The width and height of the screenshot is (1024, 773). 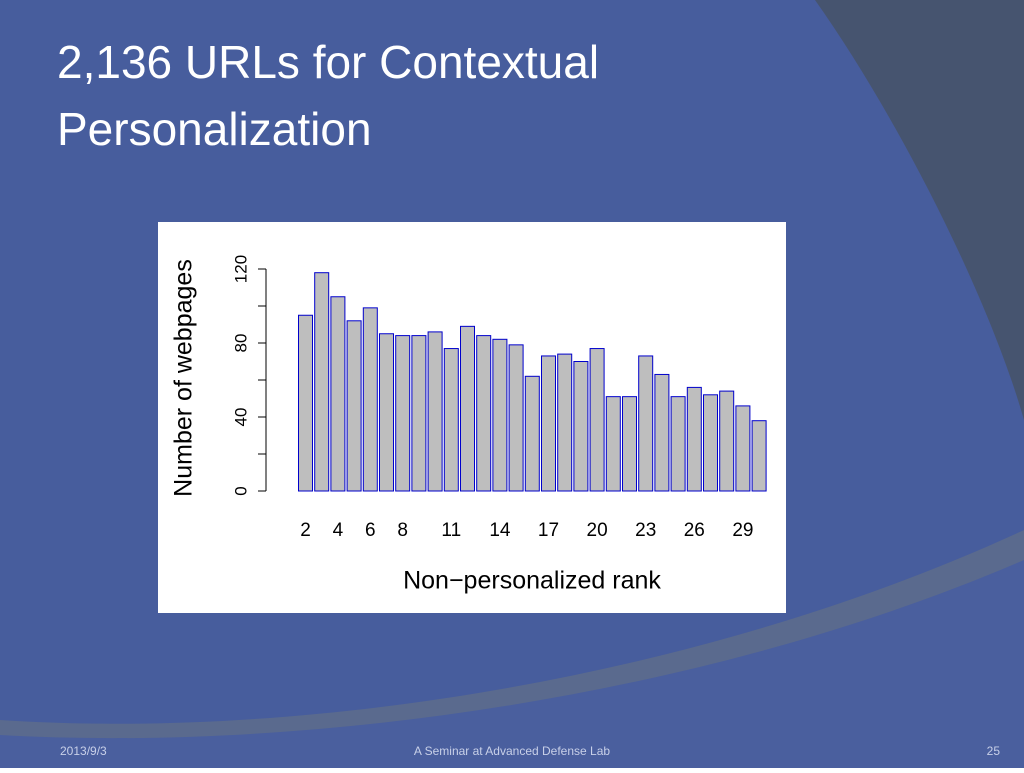 I want to click on y-tick-label: 120, so click(x=240, y=269).